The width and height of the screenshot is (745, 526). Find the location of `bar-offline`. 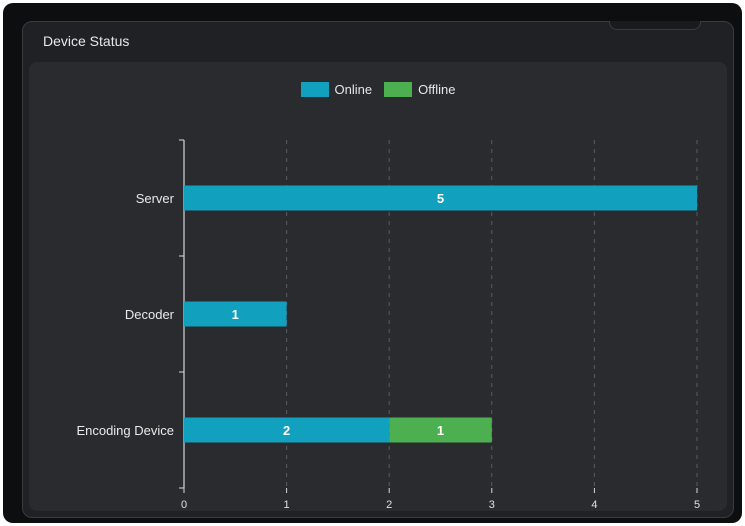

bar-offline is located at coordinates (440, 430).